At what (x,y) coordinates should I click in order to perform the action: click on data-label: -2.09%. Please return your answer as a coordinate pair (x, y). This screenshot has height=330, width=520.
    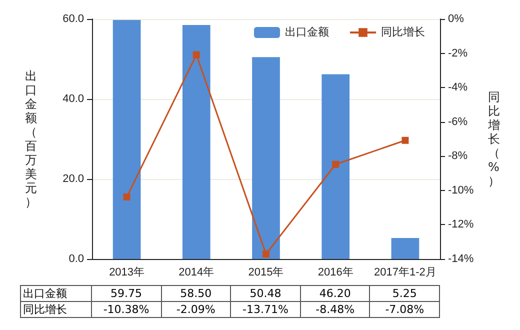
    Looking at the image, I should click on (196, 310).